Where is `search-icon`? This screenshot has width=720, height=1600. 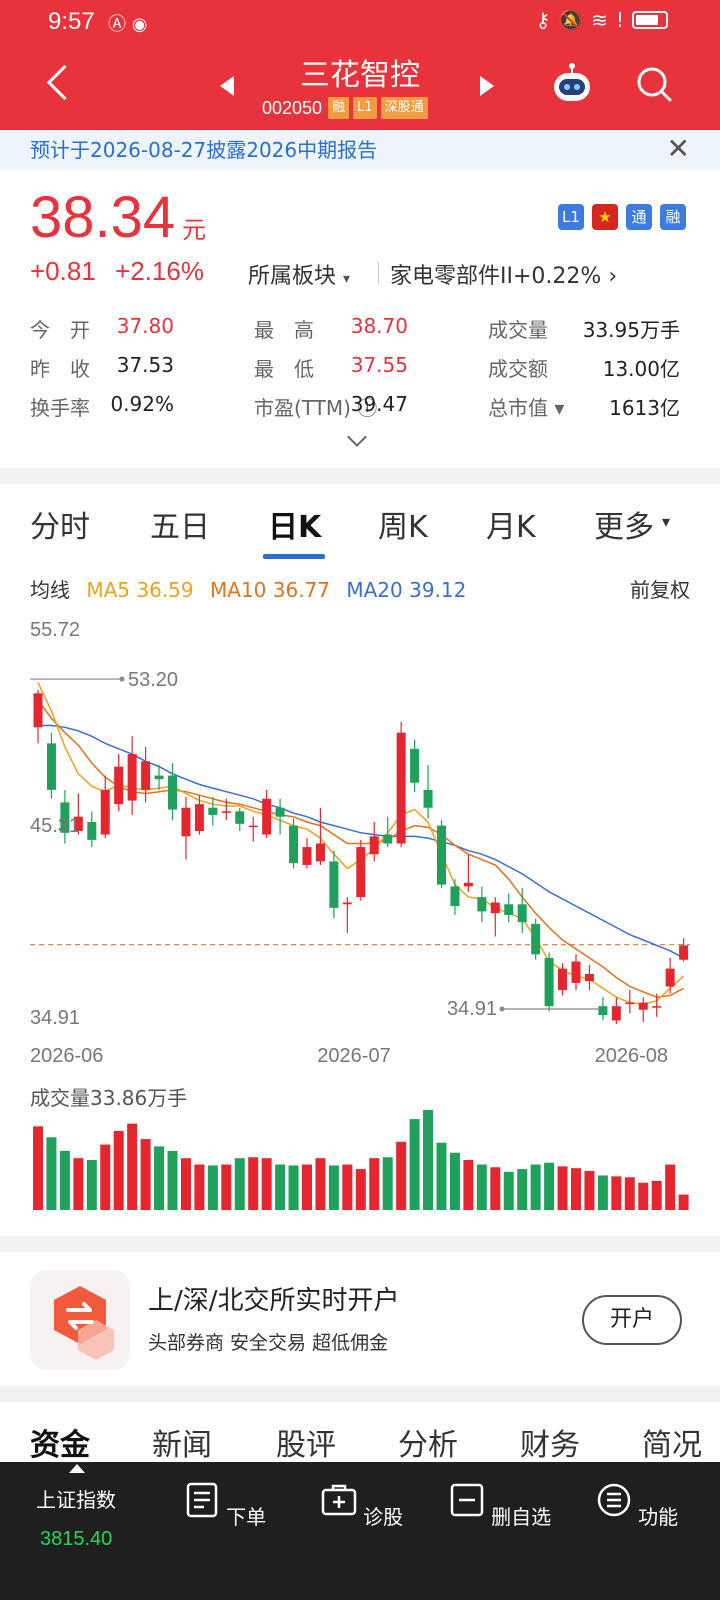 search-icon is located at coordinates (654, 84).